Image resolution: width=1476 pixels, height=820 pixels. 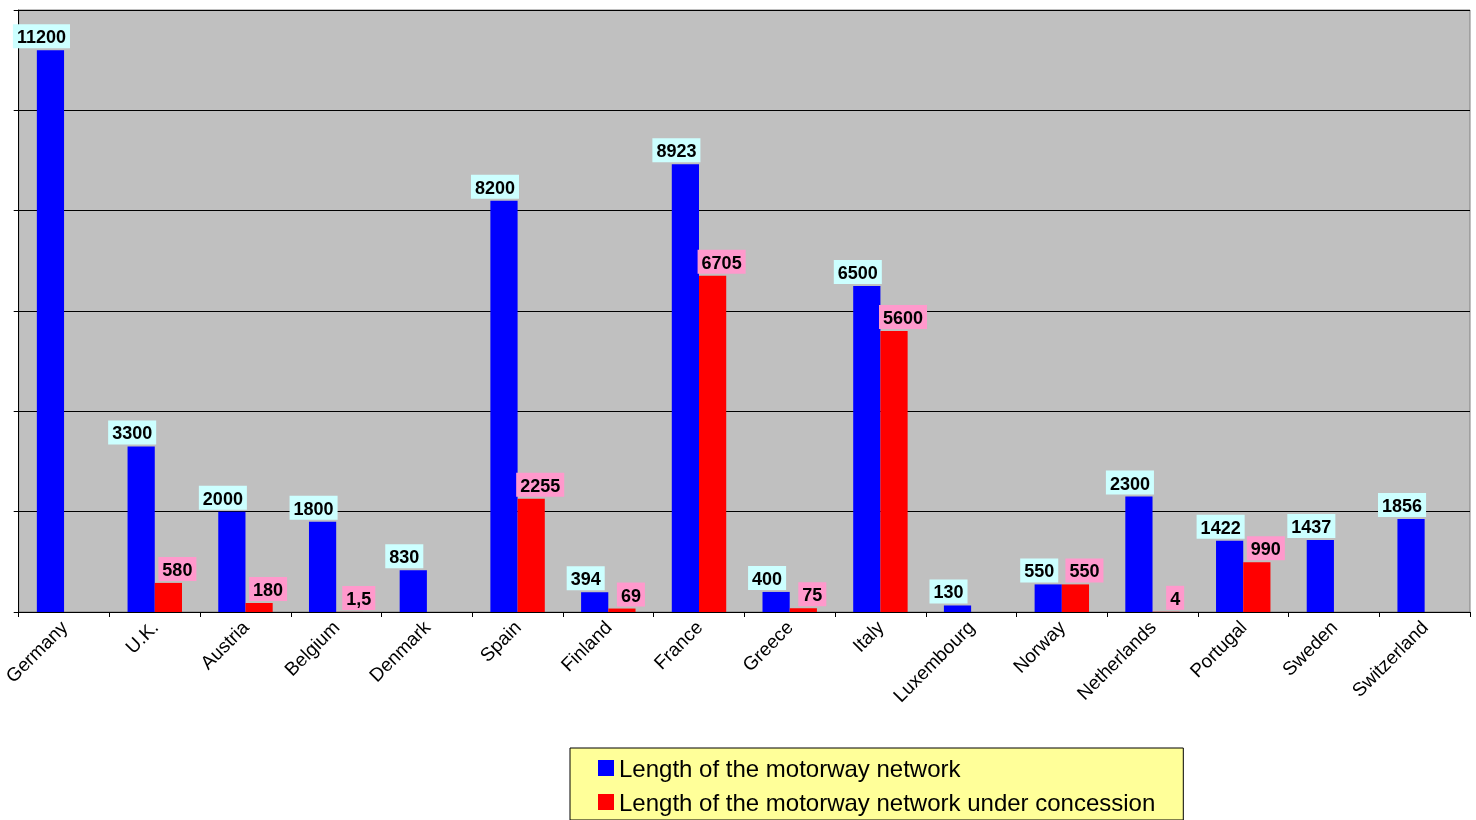 What do you see at coordinates (132, 433) in the screenshot?
I see `data-label: 3300` at bounding box center [132, 433].